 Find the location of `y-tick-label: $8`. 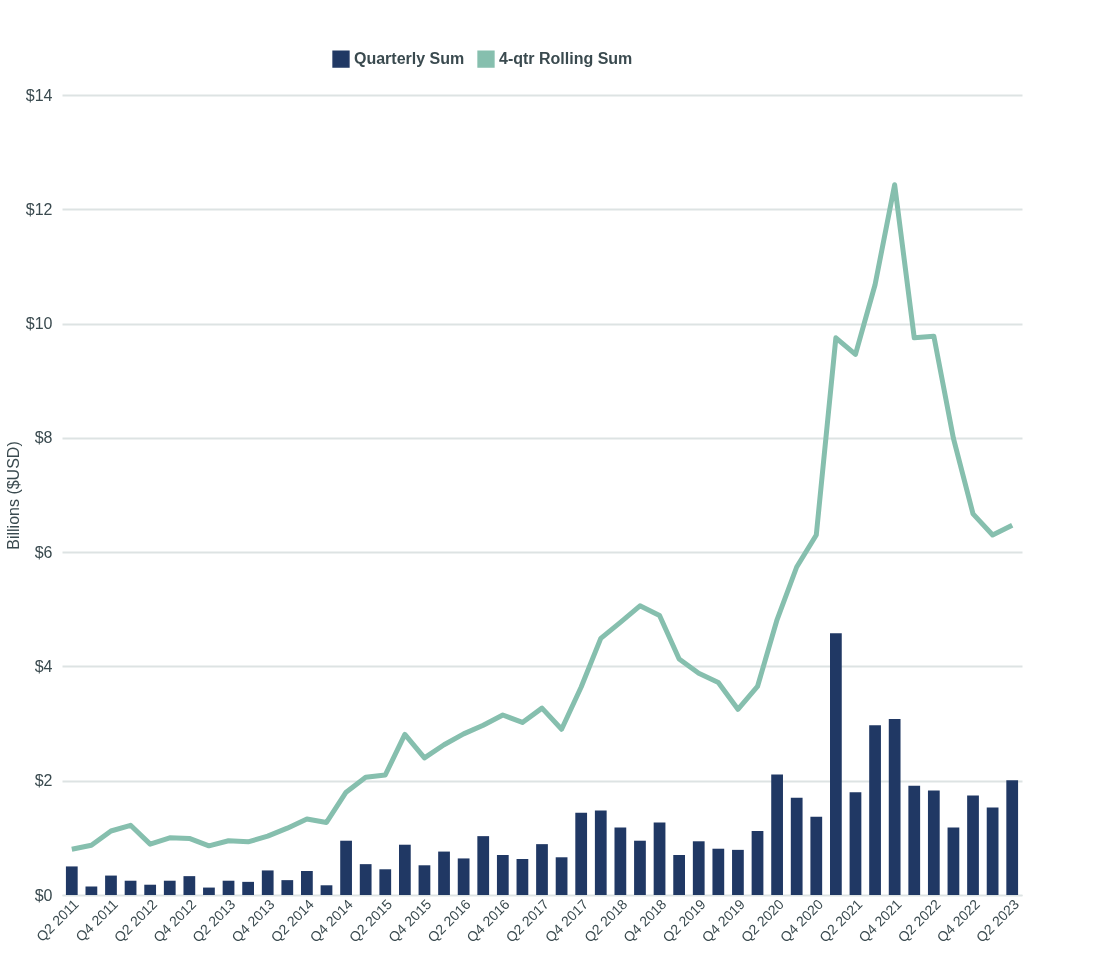

y-tick-label: $8 is located at coordinates (43, 438).